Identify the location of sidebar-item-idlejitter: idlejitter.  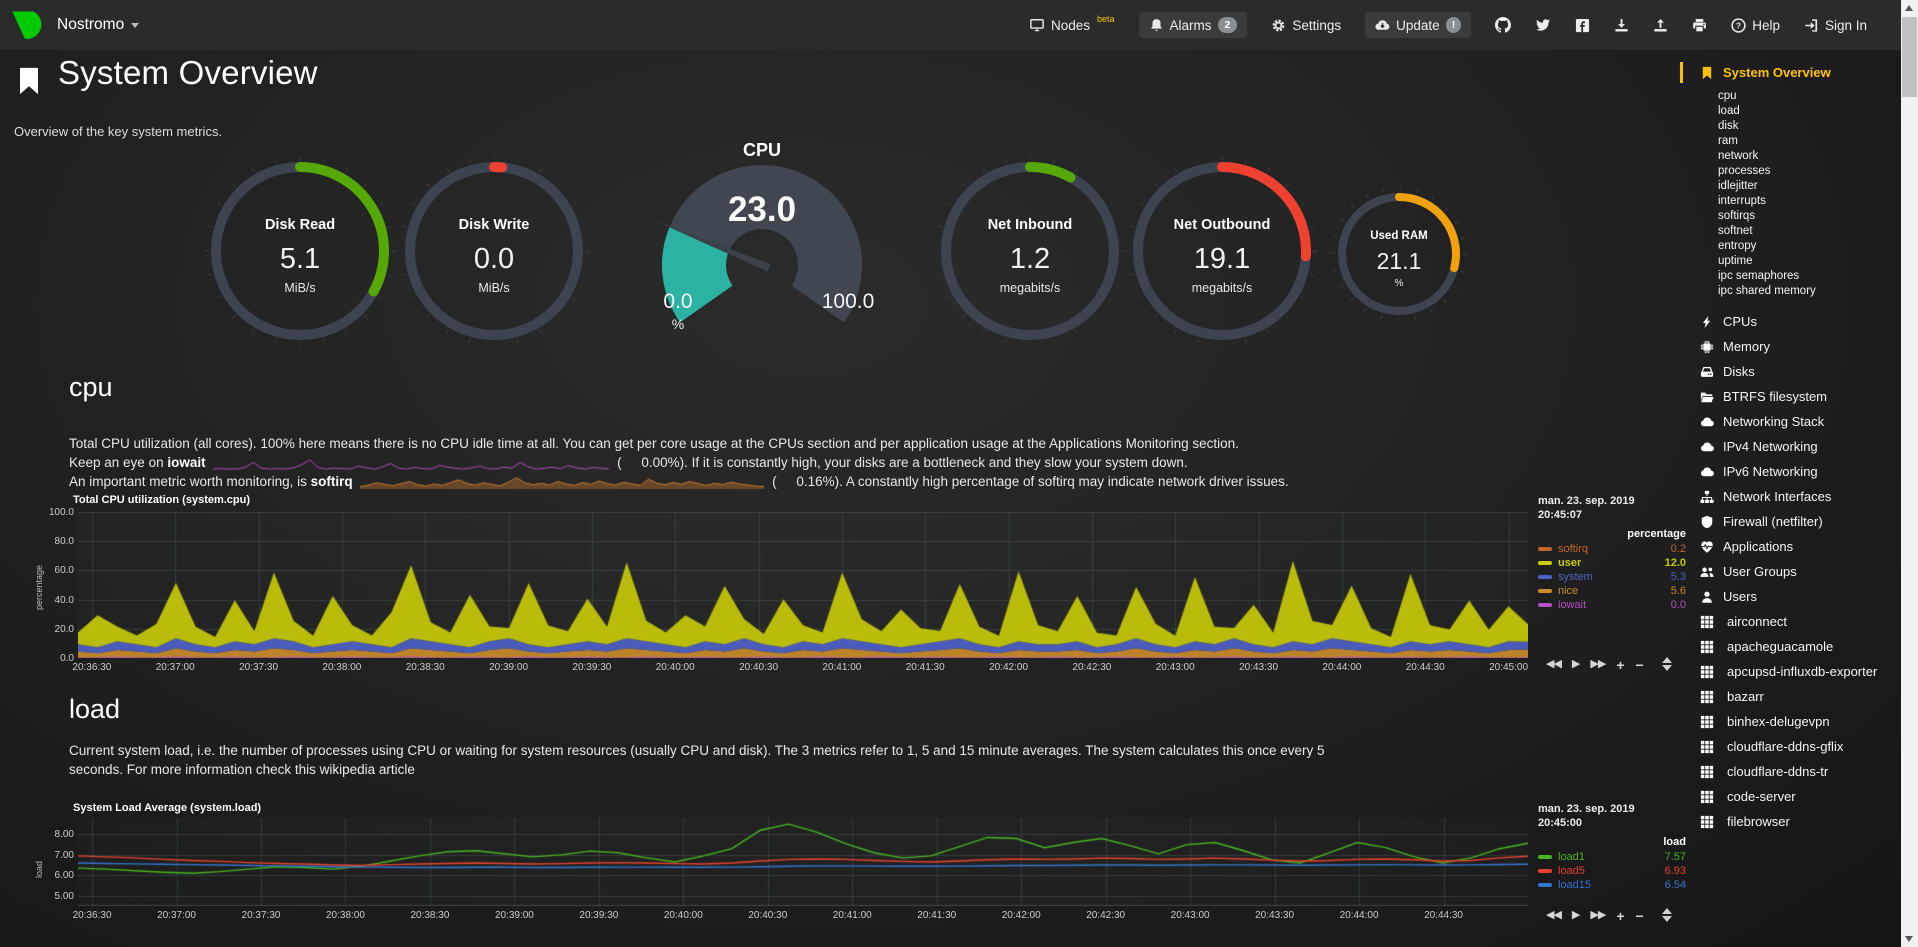
(1799, 186).